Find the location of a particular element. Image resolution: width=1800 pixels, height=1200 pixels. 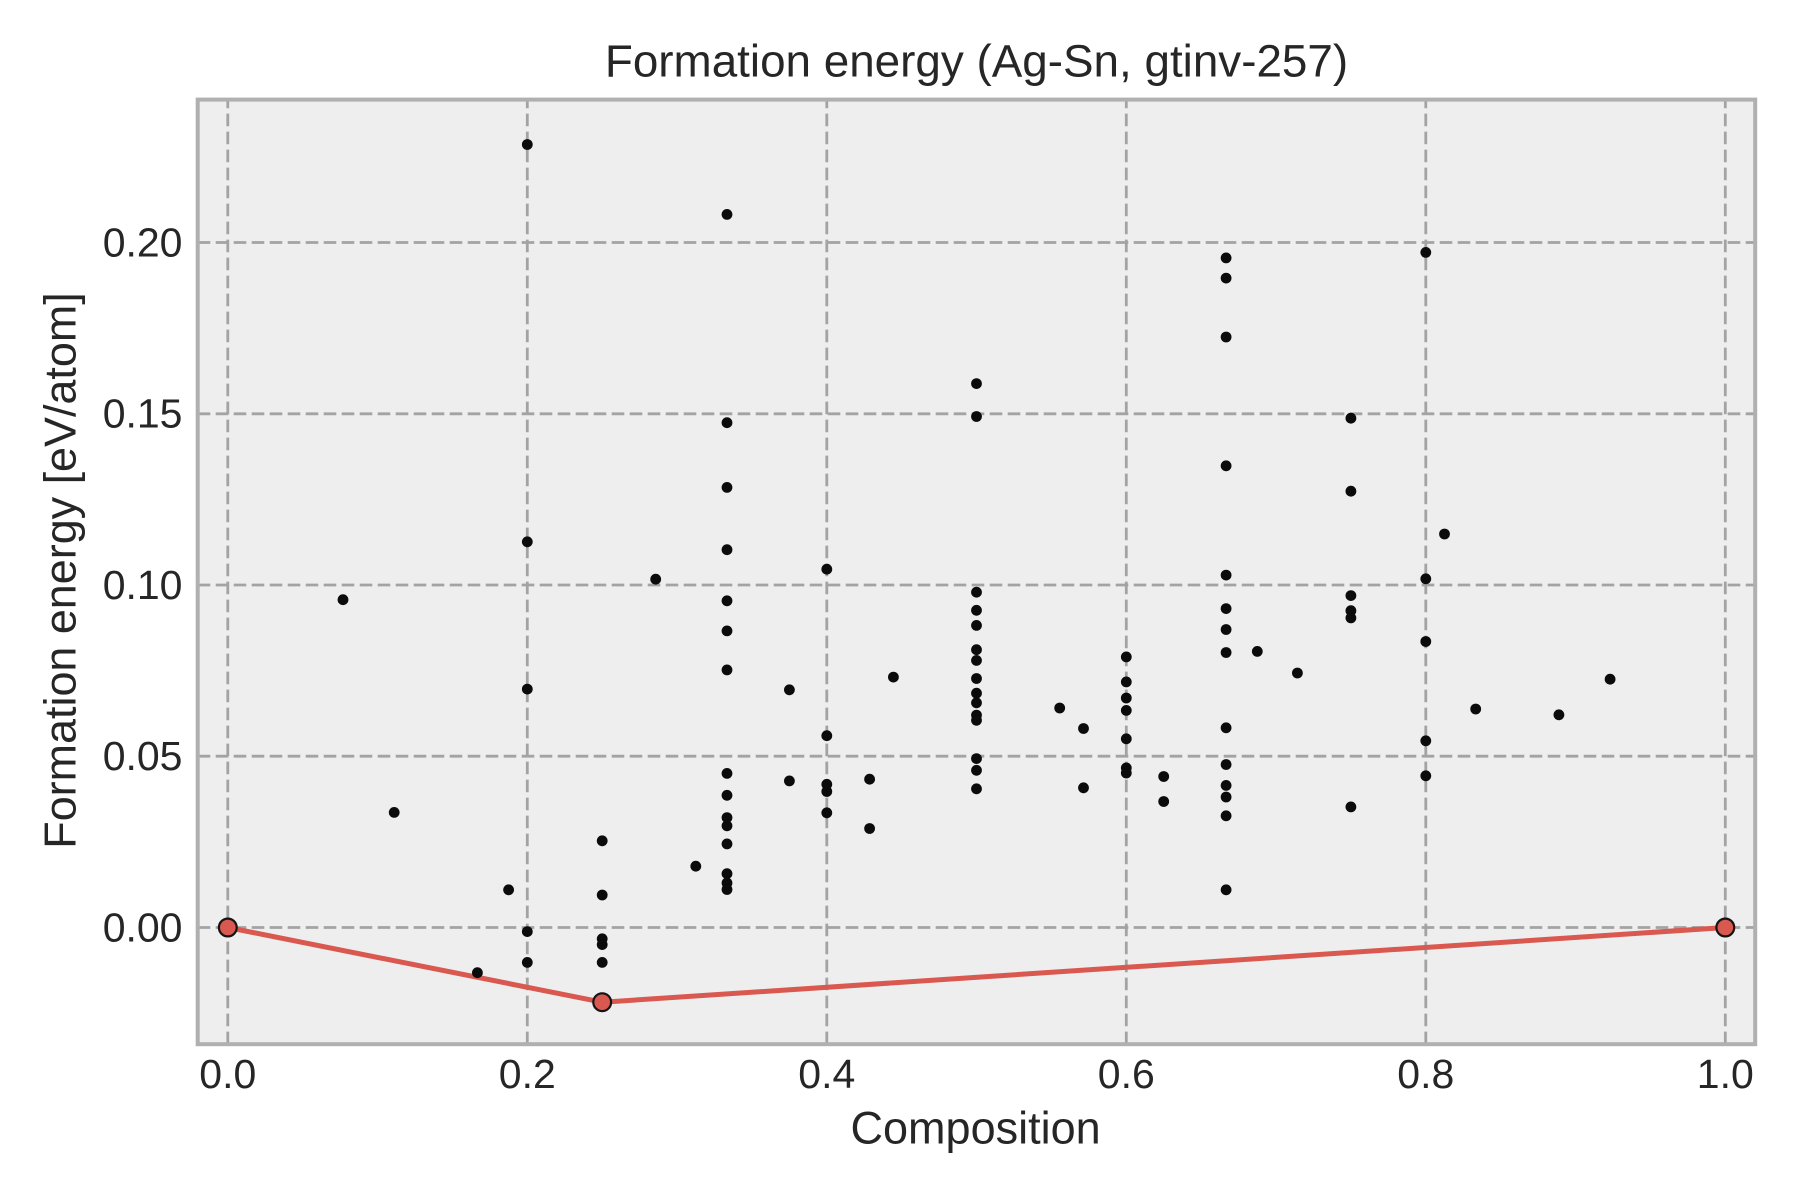

svg-text: 0.2 is located at coordinates (527, 1074).